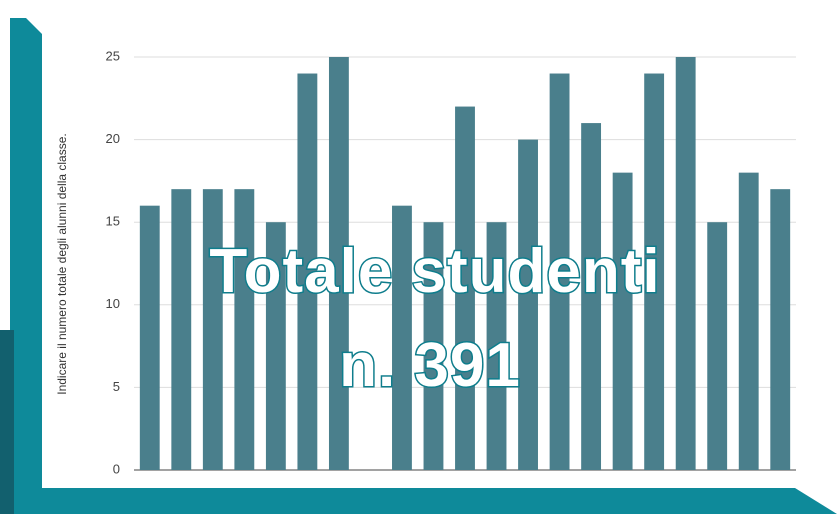 Image resolution: width=837 pixels, height=514 pixels. Describe the element at coordinates (113, 55) in the screenshot. I see `y-tick-label: 25` at that location.